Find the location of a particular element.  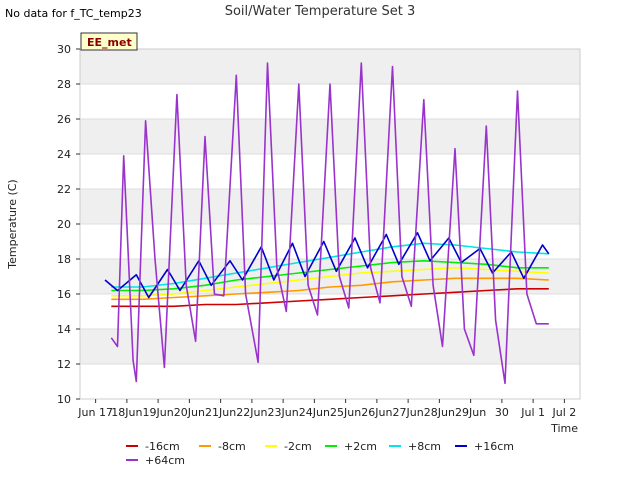

y-tick-label: 20 is located at coordinates (64, 224).